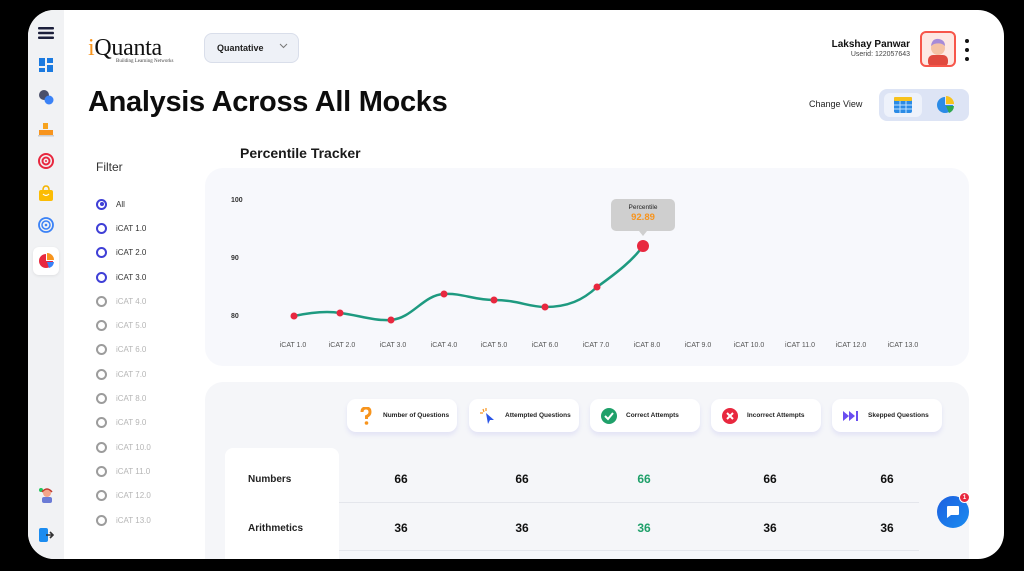 The image size is (1024, 571). Describe the element at coordinates (283, 46) in the screenshot. I see `chevron-down-icon` at that location.